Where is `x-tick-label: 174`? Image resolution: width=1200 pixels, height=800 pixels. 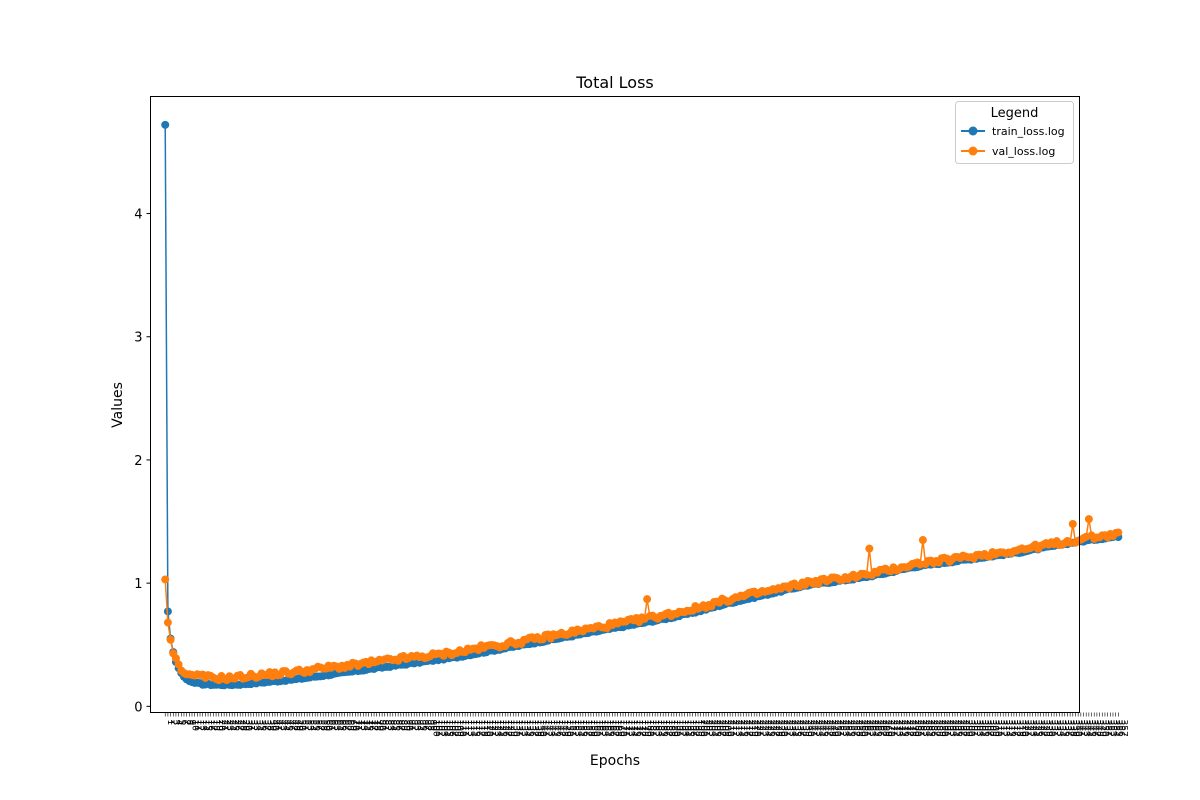
x-tick-label: 174 is located at coordinates (633, 727).